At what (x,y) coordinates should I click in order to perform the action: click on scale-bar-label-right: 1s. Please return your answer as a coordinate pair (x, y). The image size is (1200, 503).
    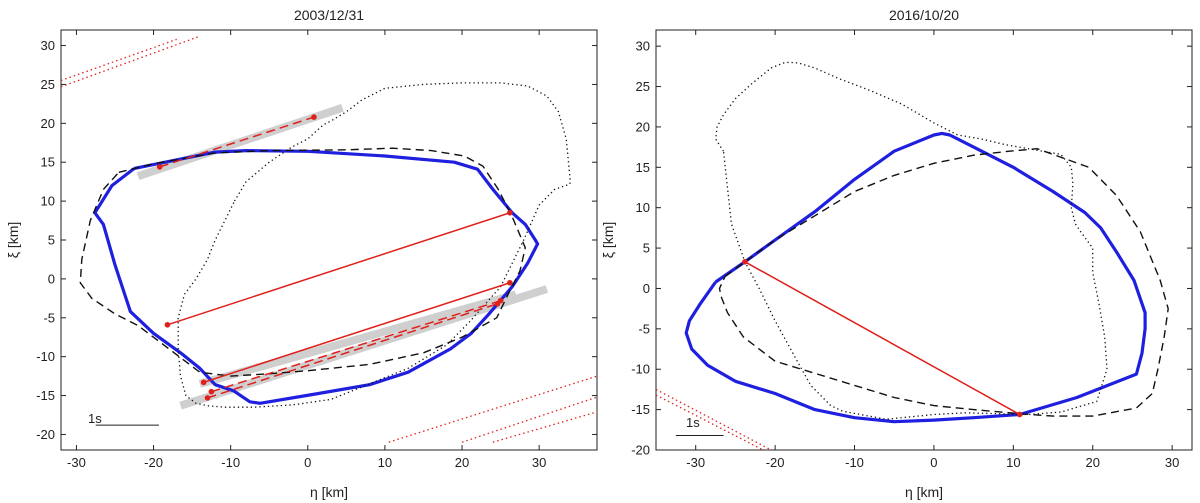
    Looking at the image, I should click on (693, 422).